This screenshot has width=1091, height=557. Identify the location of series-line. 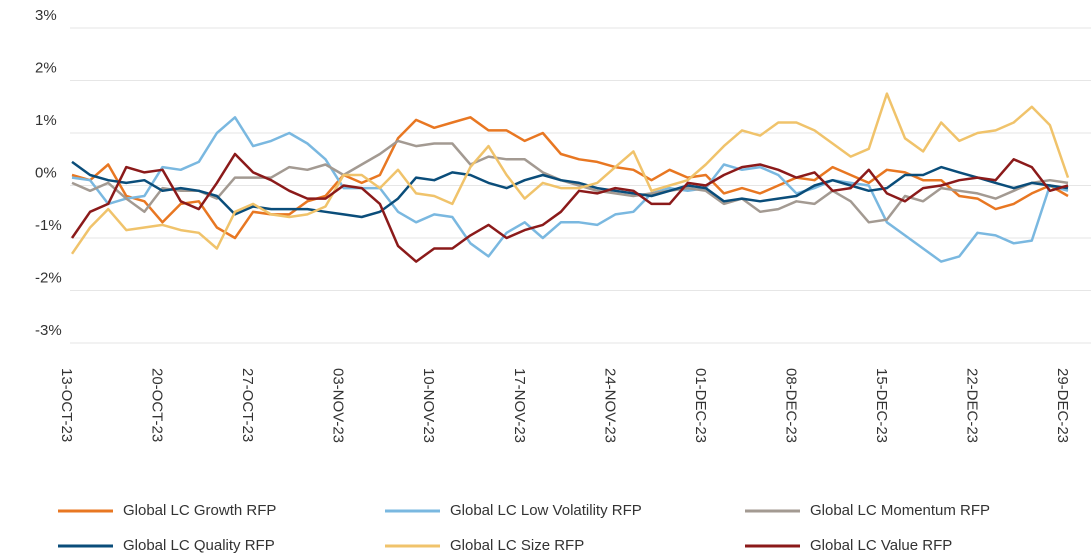
(570, 189).